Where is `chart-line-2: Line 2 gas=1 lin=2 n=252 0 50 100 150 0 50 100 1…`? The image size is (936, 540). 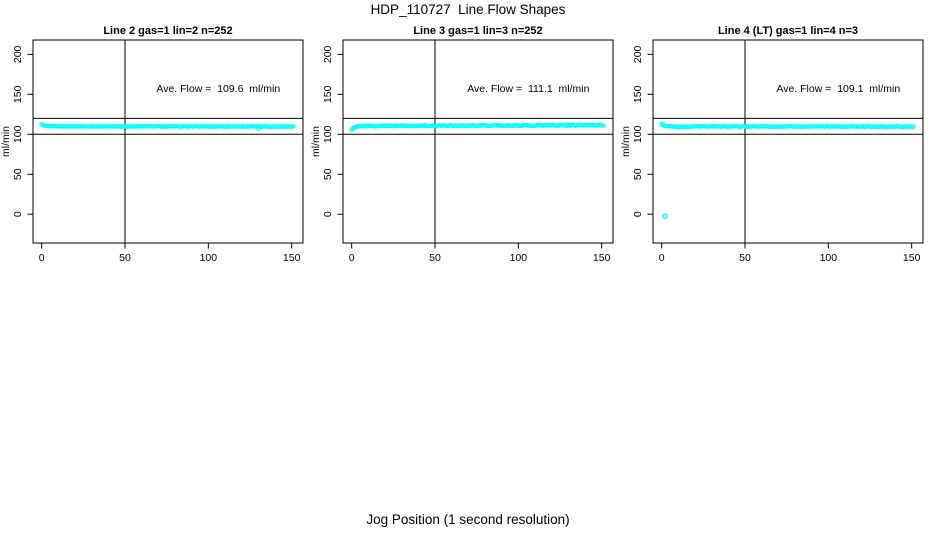 chart-line-2: Line 2 gas=1 lin=2 n=252 0 50 100 150 0 50 100 1… is located at coordinates (152, 144).